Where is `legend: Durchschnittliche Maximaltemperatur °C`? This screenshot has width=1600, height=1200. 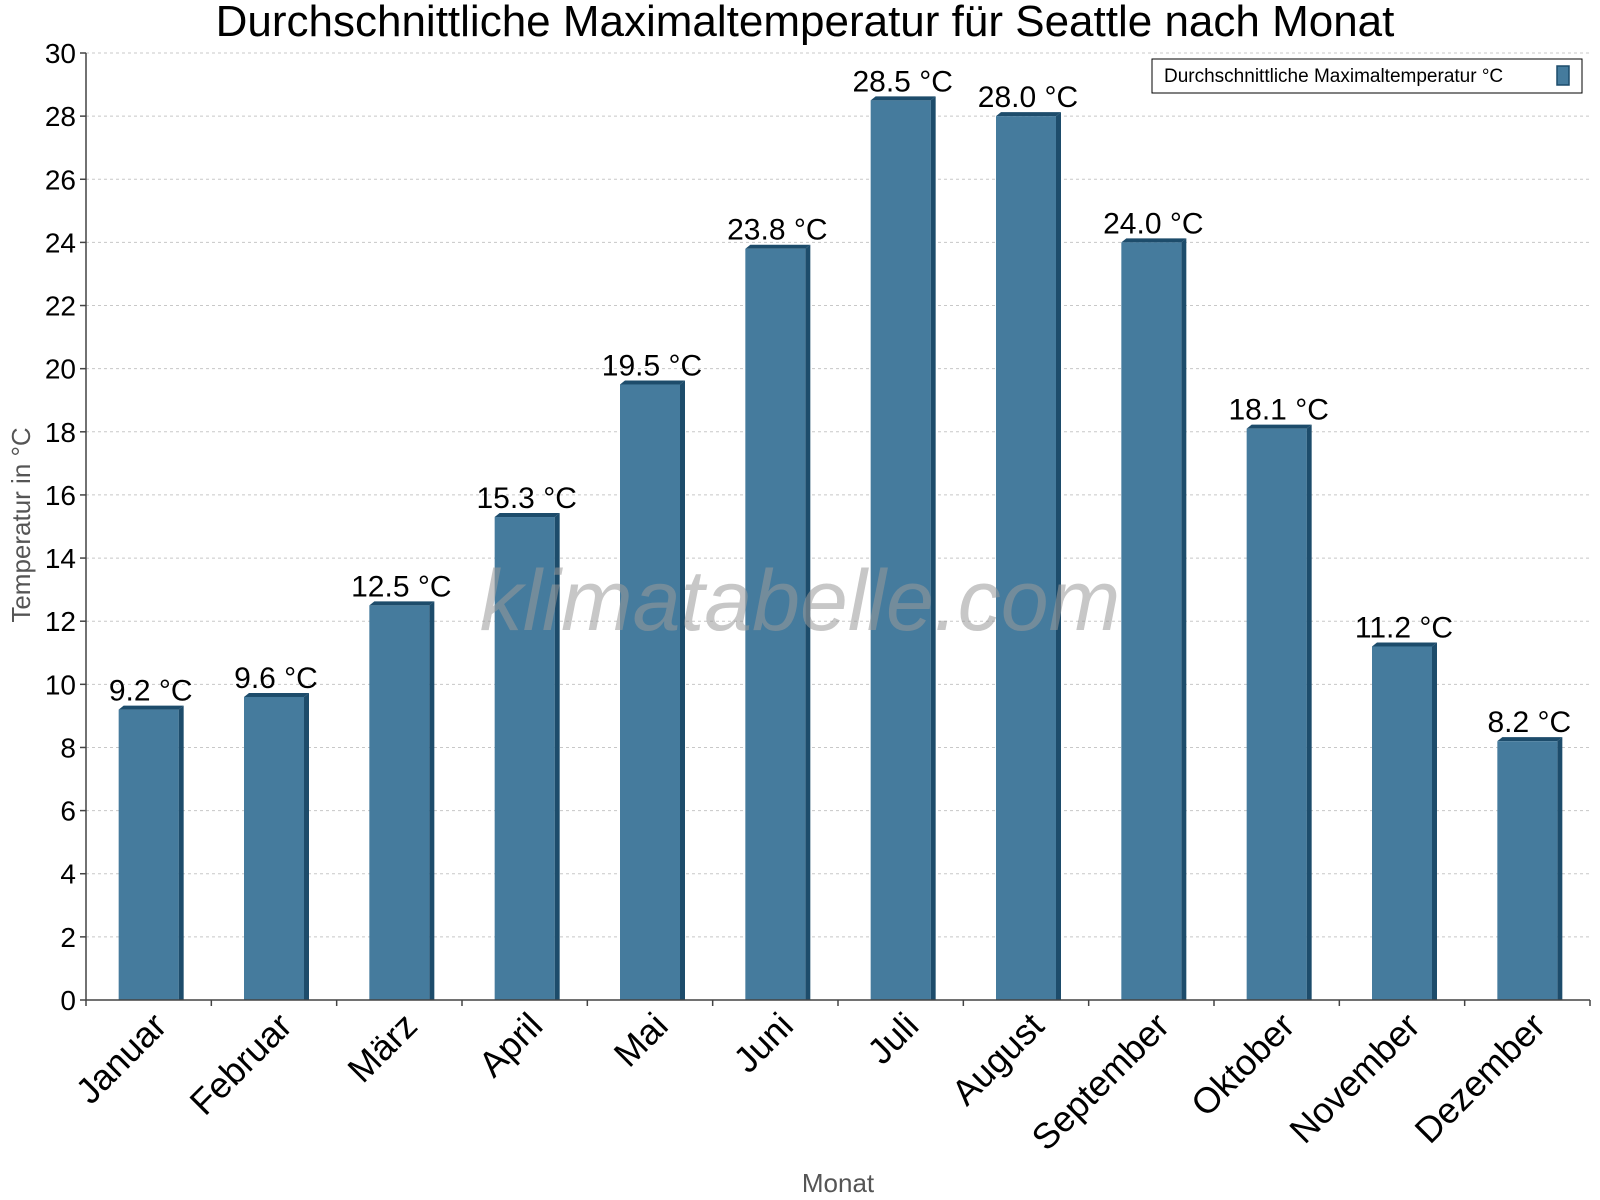 legend: Durchschnittliche Maximaltemperatur °C is located at coordinates (1367, 76).